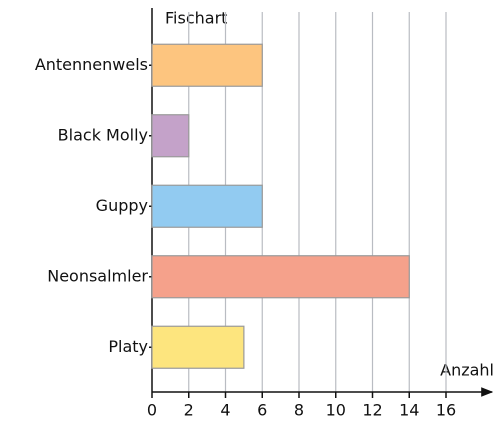 The width and height of the screenshot is (503, 421). What do you see at coordinates (103, 134) in the screenshot?
I see `y-tick-label: Black Molly` at bounding box center [103, 134].